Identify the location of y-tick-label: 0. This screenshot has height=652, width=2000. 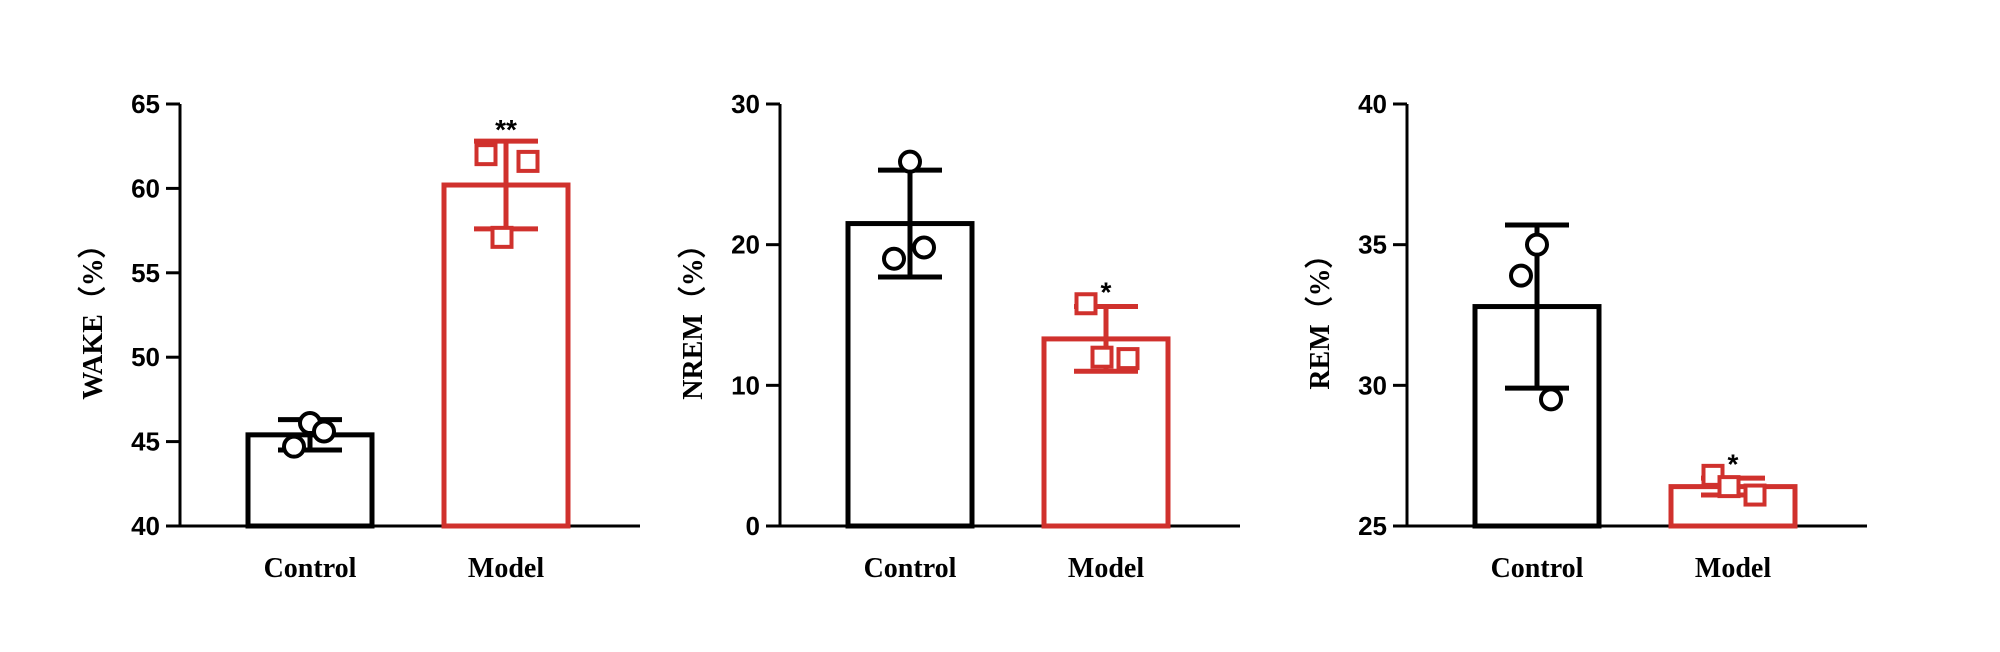
(753, 526).